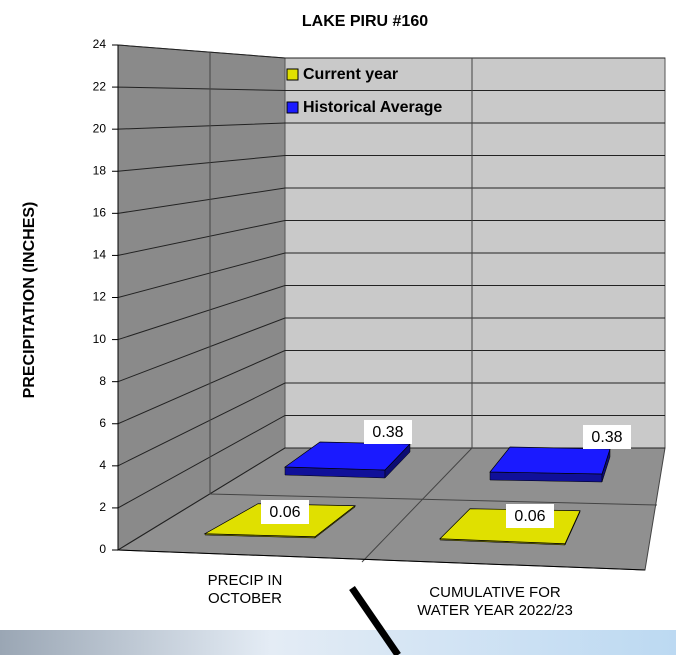  What do you see at coordinates (102, 381) in the screenshot?
I see `y-tick-label: 8` at bounding box center [102, 381].